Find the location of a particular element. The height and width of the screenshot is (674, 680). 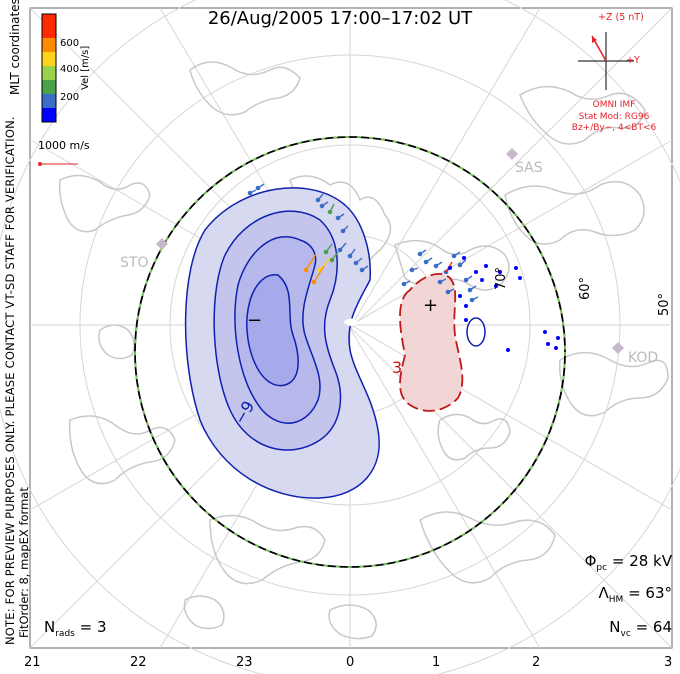

stat-lambda-value: = 63° is located at coordinates (650, 593).